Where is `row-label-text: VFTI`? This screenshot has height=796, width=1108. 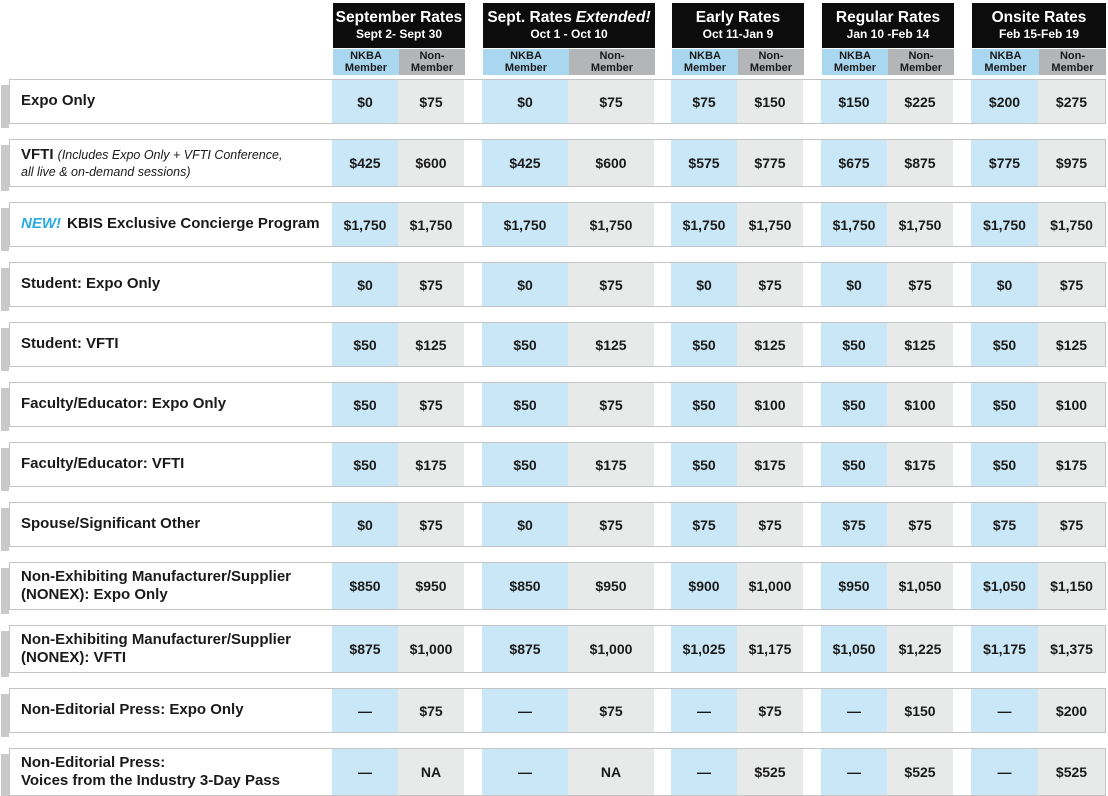
row-label-text: VFTI is located at coordinates (37, 155).